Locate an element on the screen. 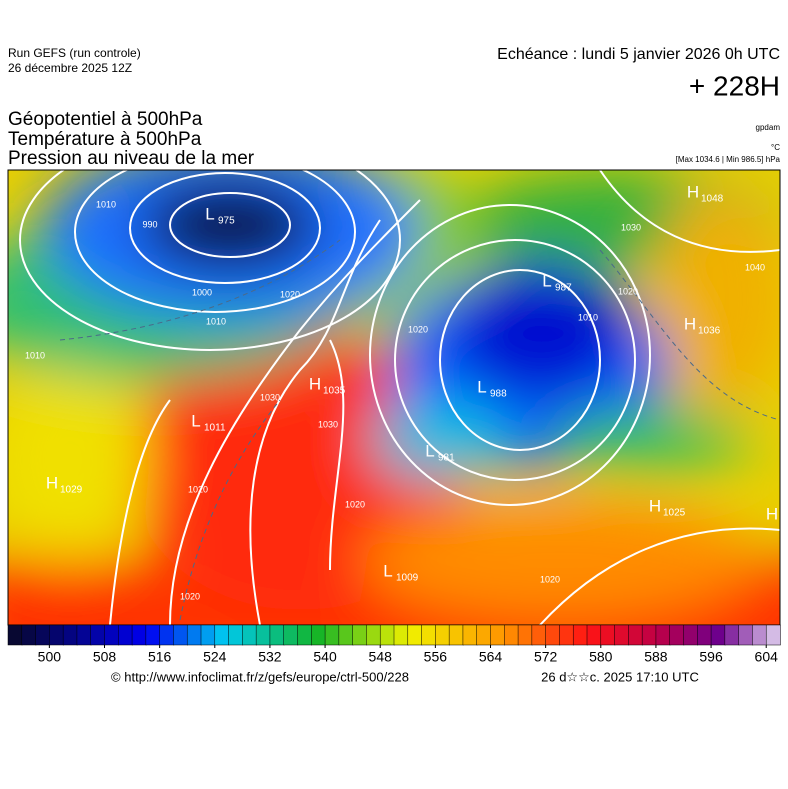 The image size is (788, 789). colorbar-tick-label: 572 is located at coordinates (546, 657).